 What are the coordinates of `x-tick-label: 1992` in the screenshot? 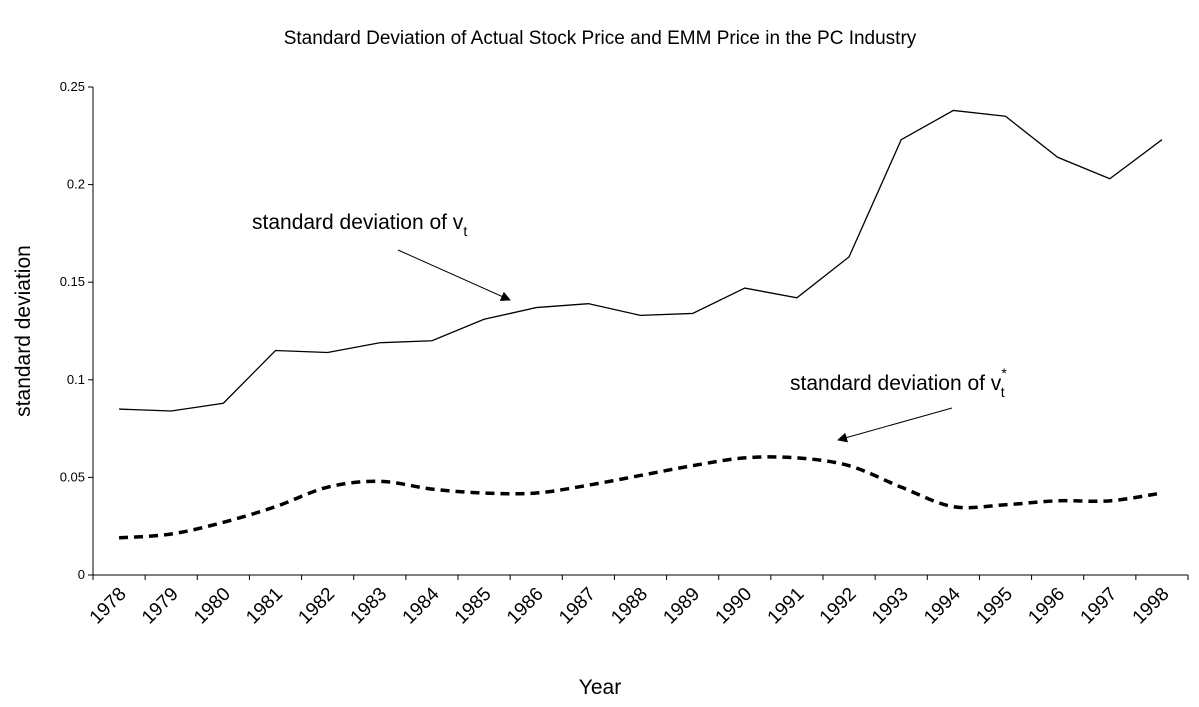 It's located at (838, 606).